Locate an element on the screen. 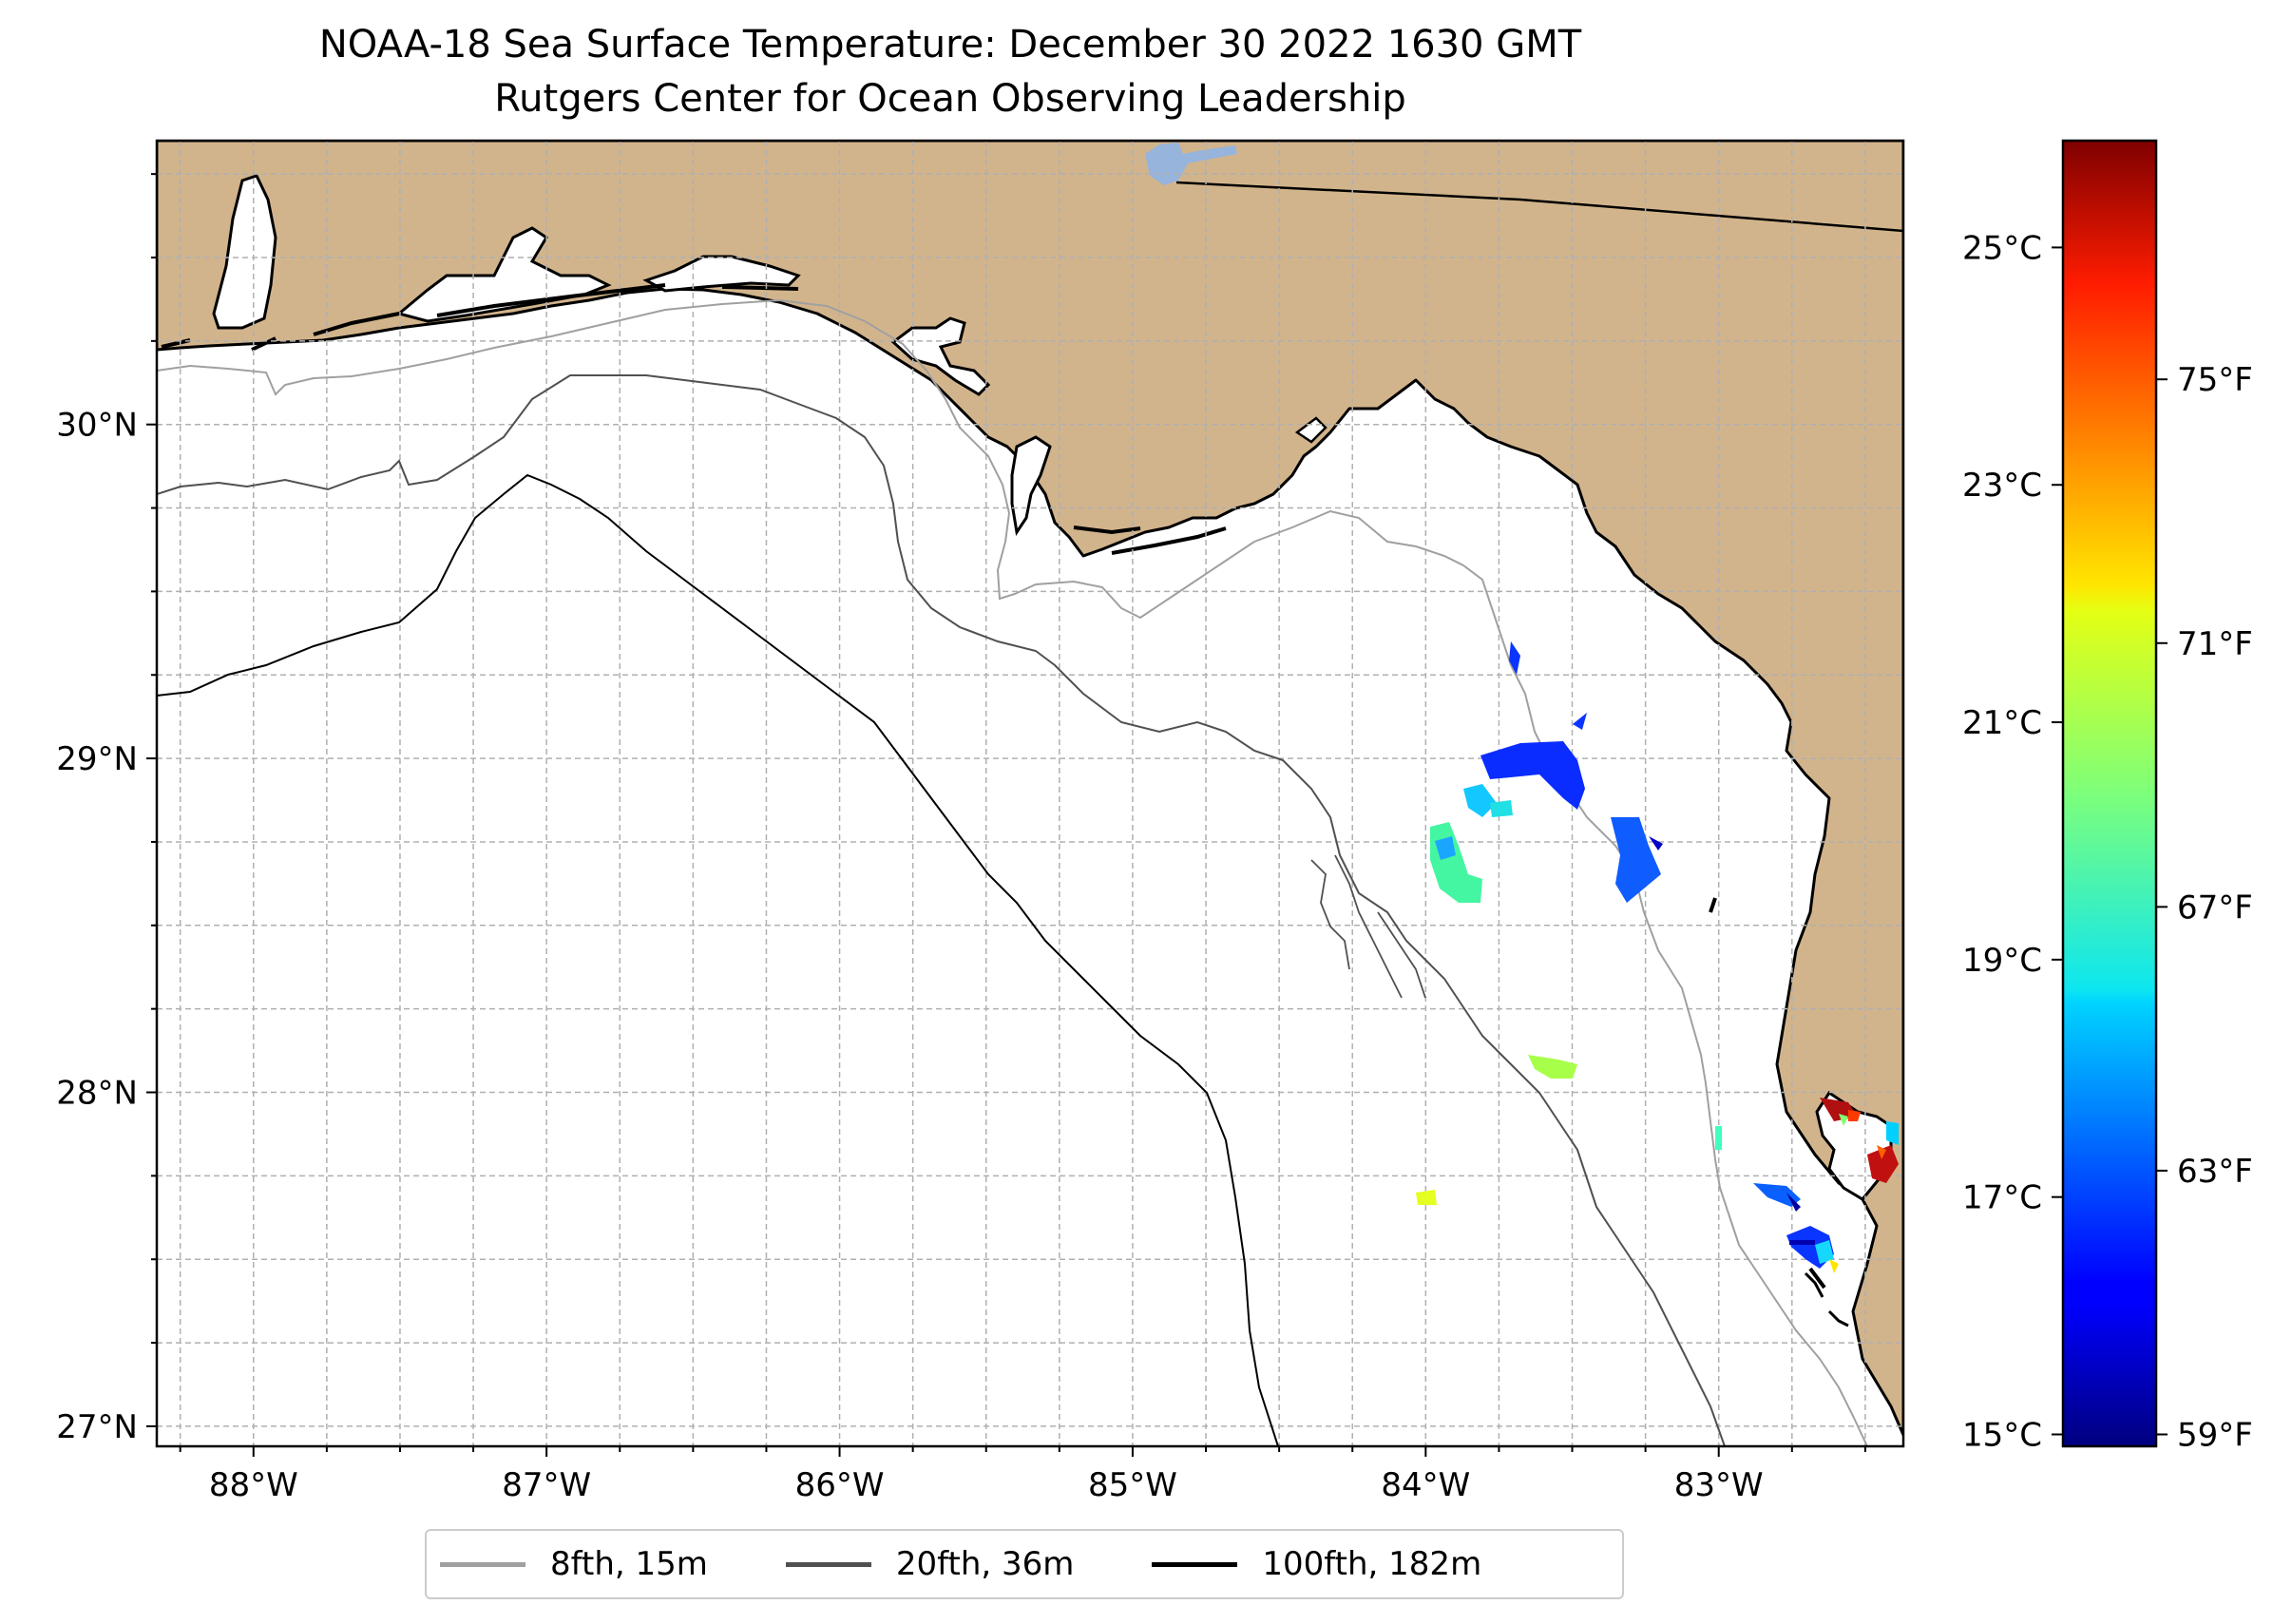  legend-item-36m: 20fth, 36m is located at coordinates (930, 1564).